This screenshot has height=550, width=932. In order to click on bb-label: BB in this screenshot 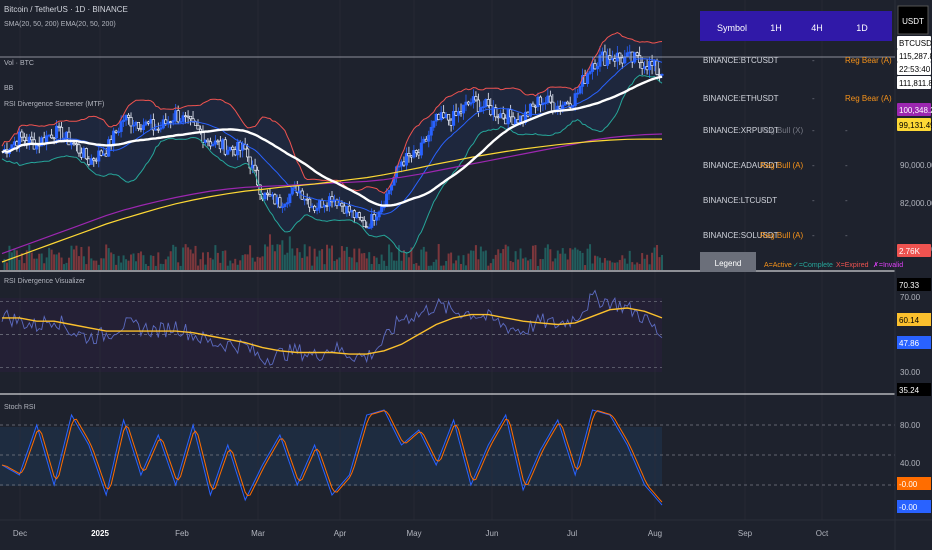, I will do `click(9, 88)`.